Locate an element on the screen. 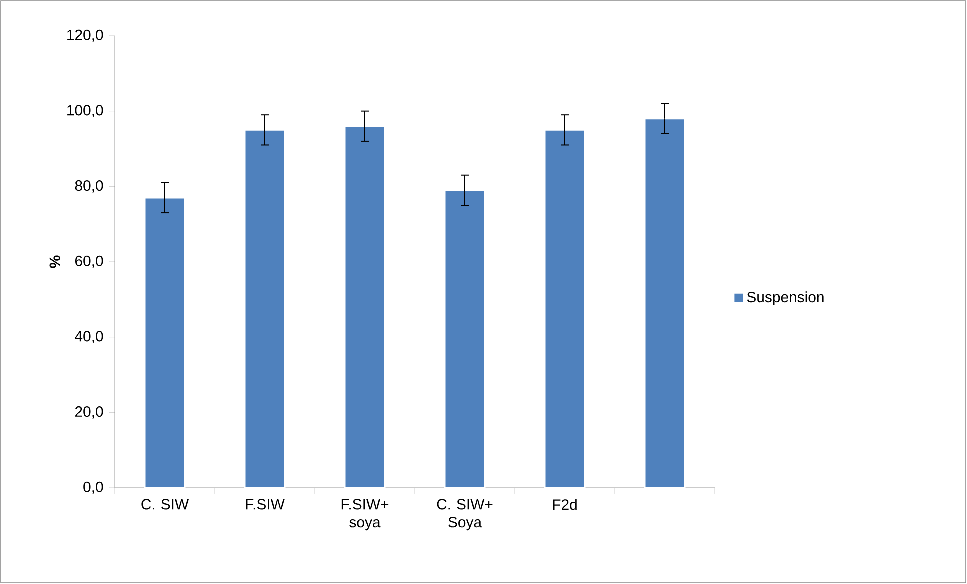 The width and height of the screenshot is (967, 584). y-axis-title: % is located at coordinates (55, 262).